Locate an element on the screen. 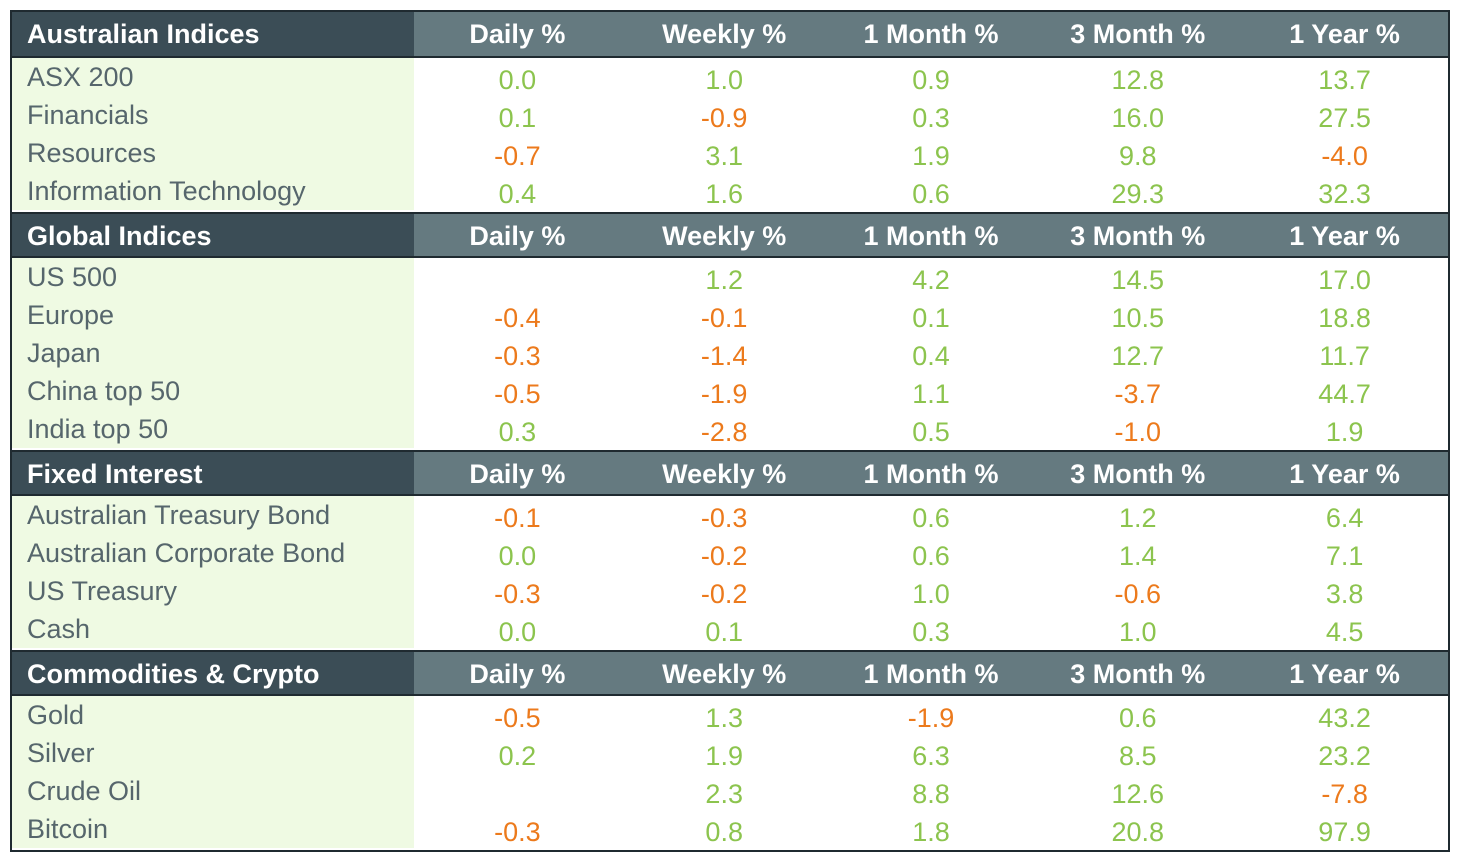  section-title: Australian Indices is located at coordinates (213, 34).